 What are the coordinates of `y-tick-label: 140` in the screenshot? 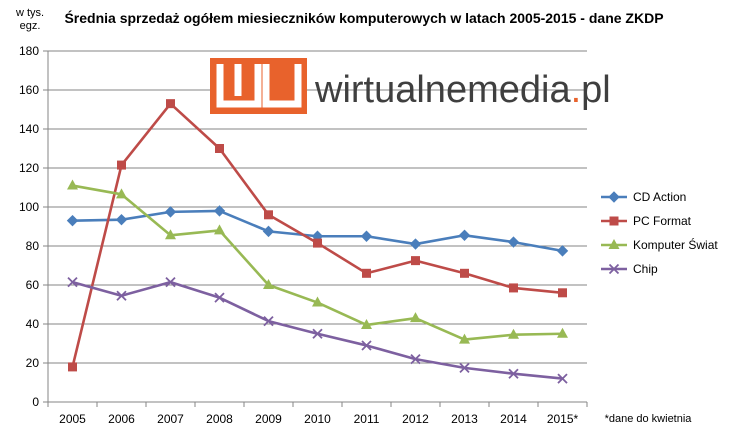 It's located at (29, 129).